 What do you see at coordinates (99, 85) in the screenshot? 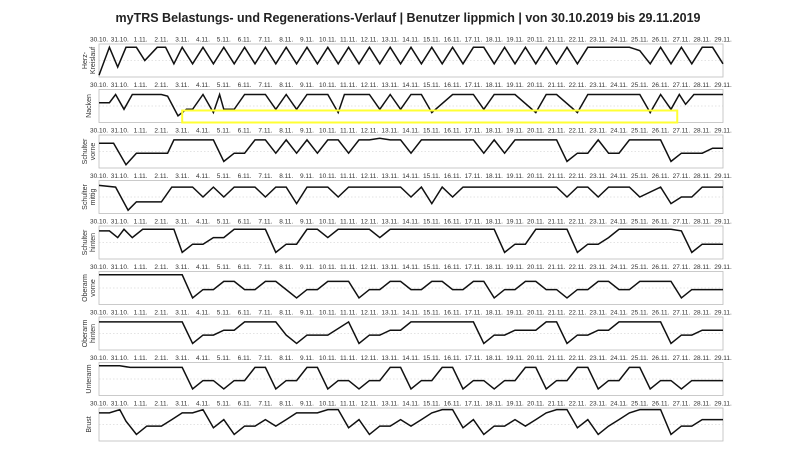
I see `x-tick-label: 30.10.` at bounding box center [99, 85].